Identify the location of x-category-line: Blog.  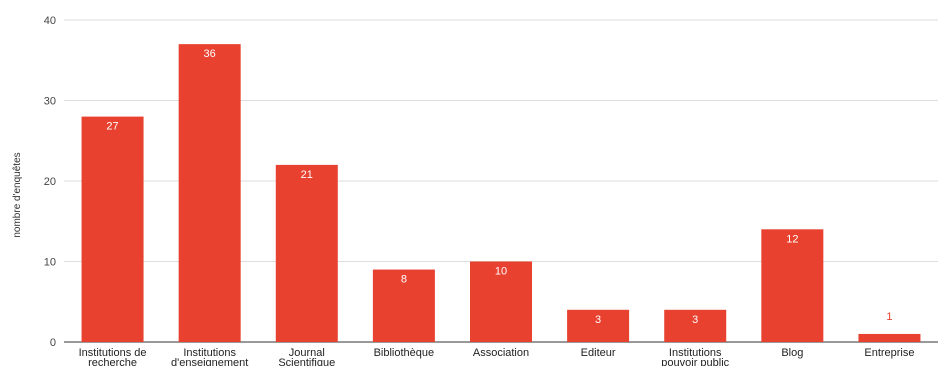
(792, 353).